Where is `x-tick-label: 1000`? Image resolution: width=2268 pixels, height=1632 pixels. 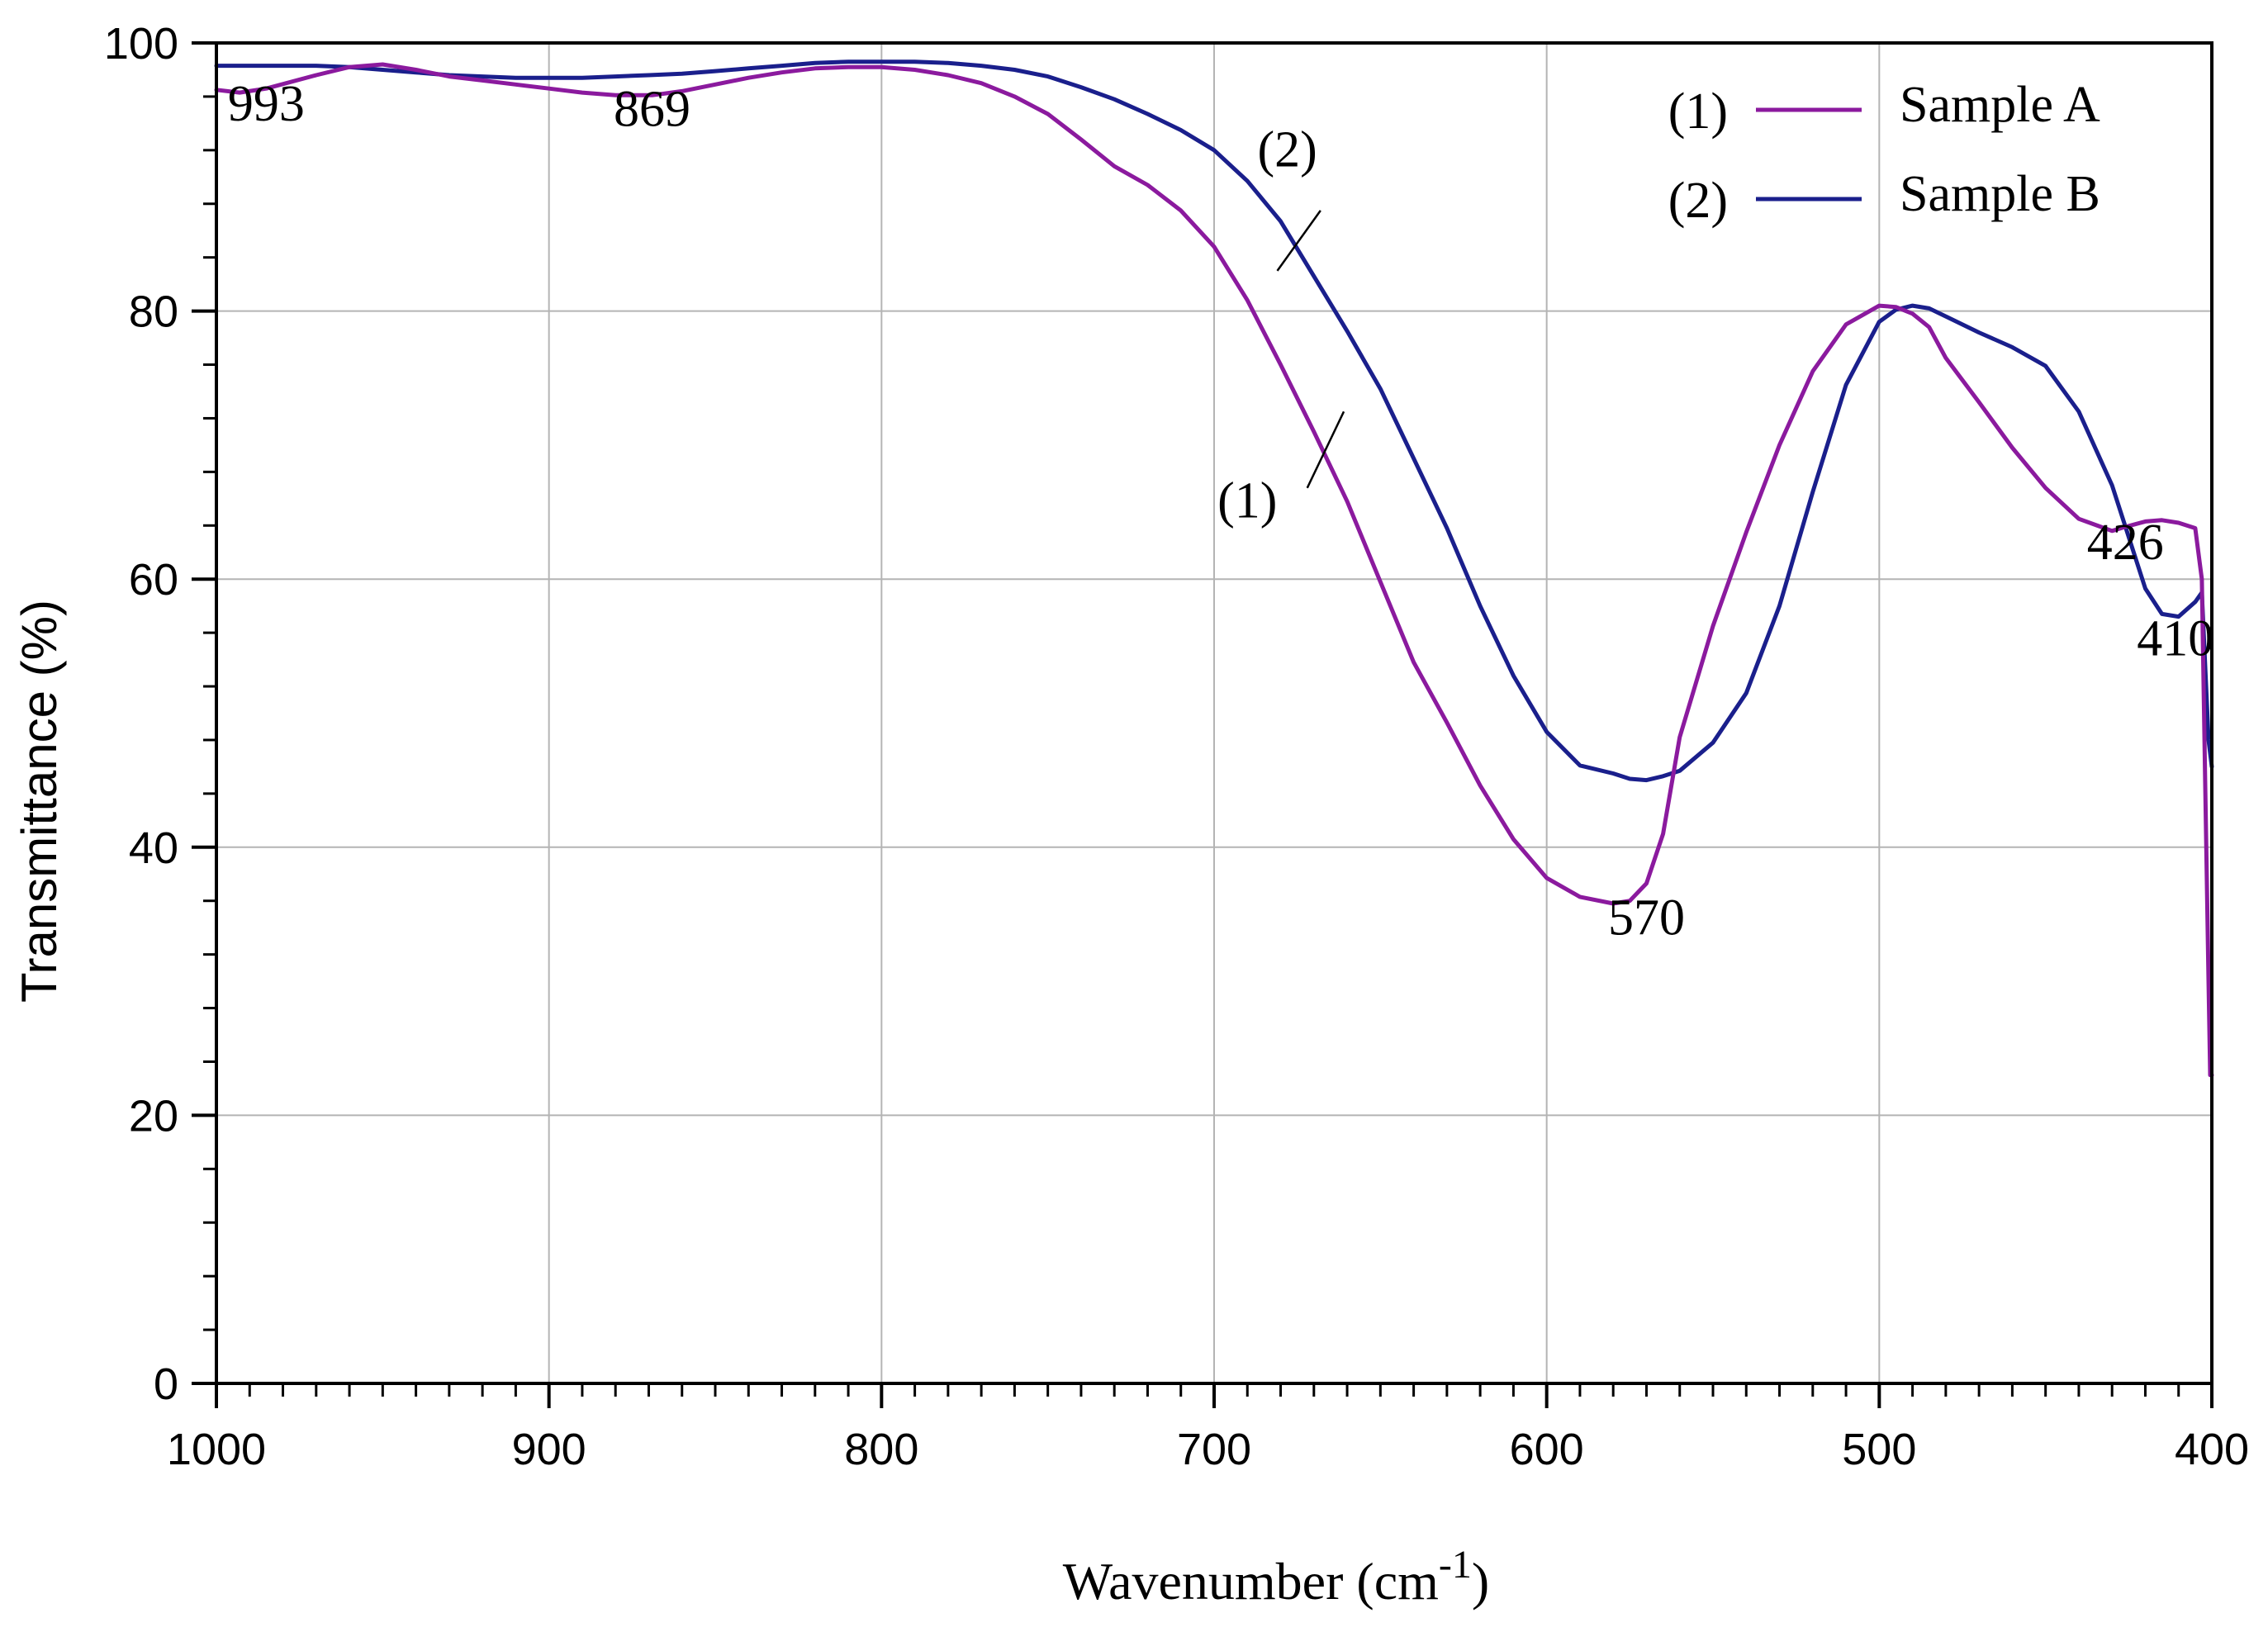
x-tick-label: 1000 is located at coordinates (216, 1449).